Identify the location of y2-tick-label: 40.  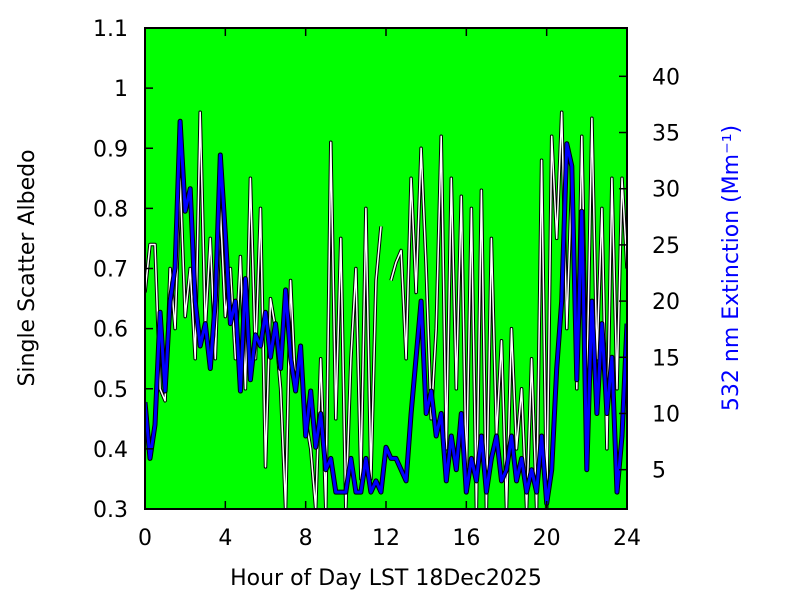
(666, 77).